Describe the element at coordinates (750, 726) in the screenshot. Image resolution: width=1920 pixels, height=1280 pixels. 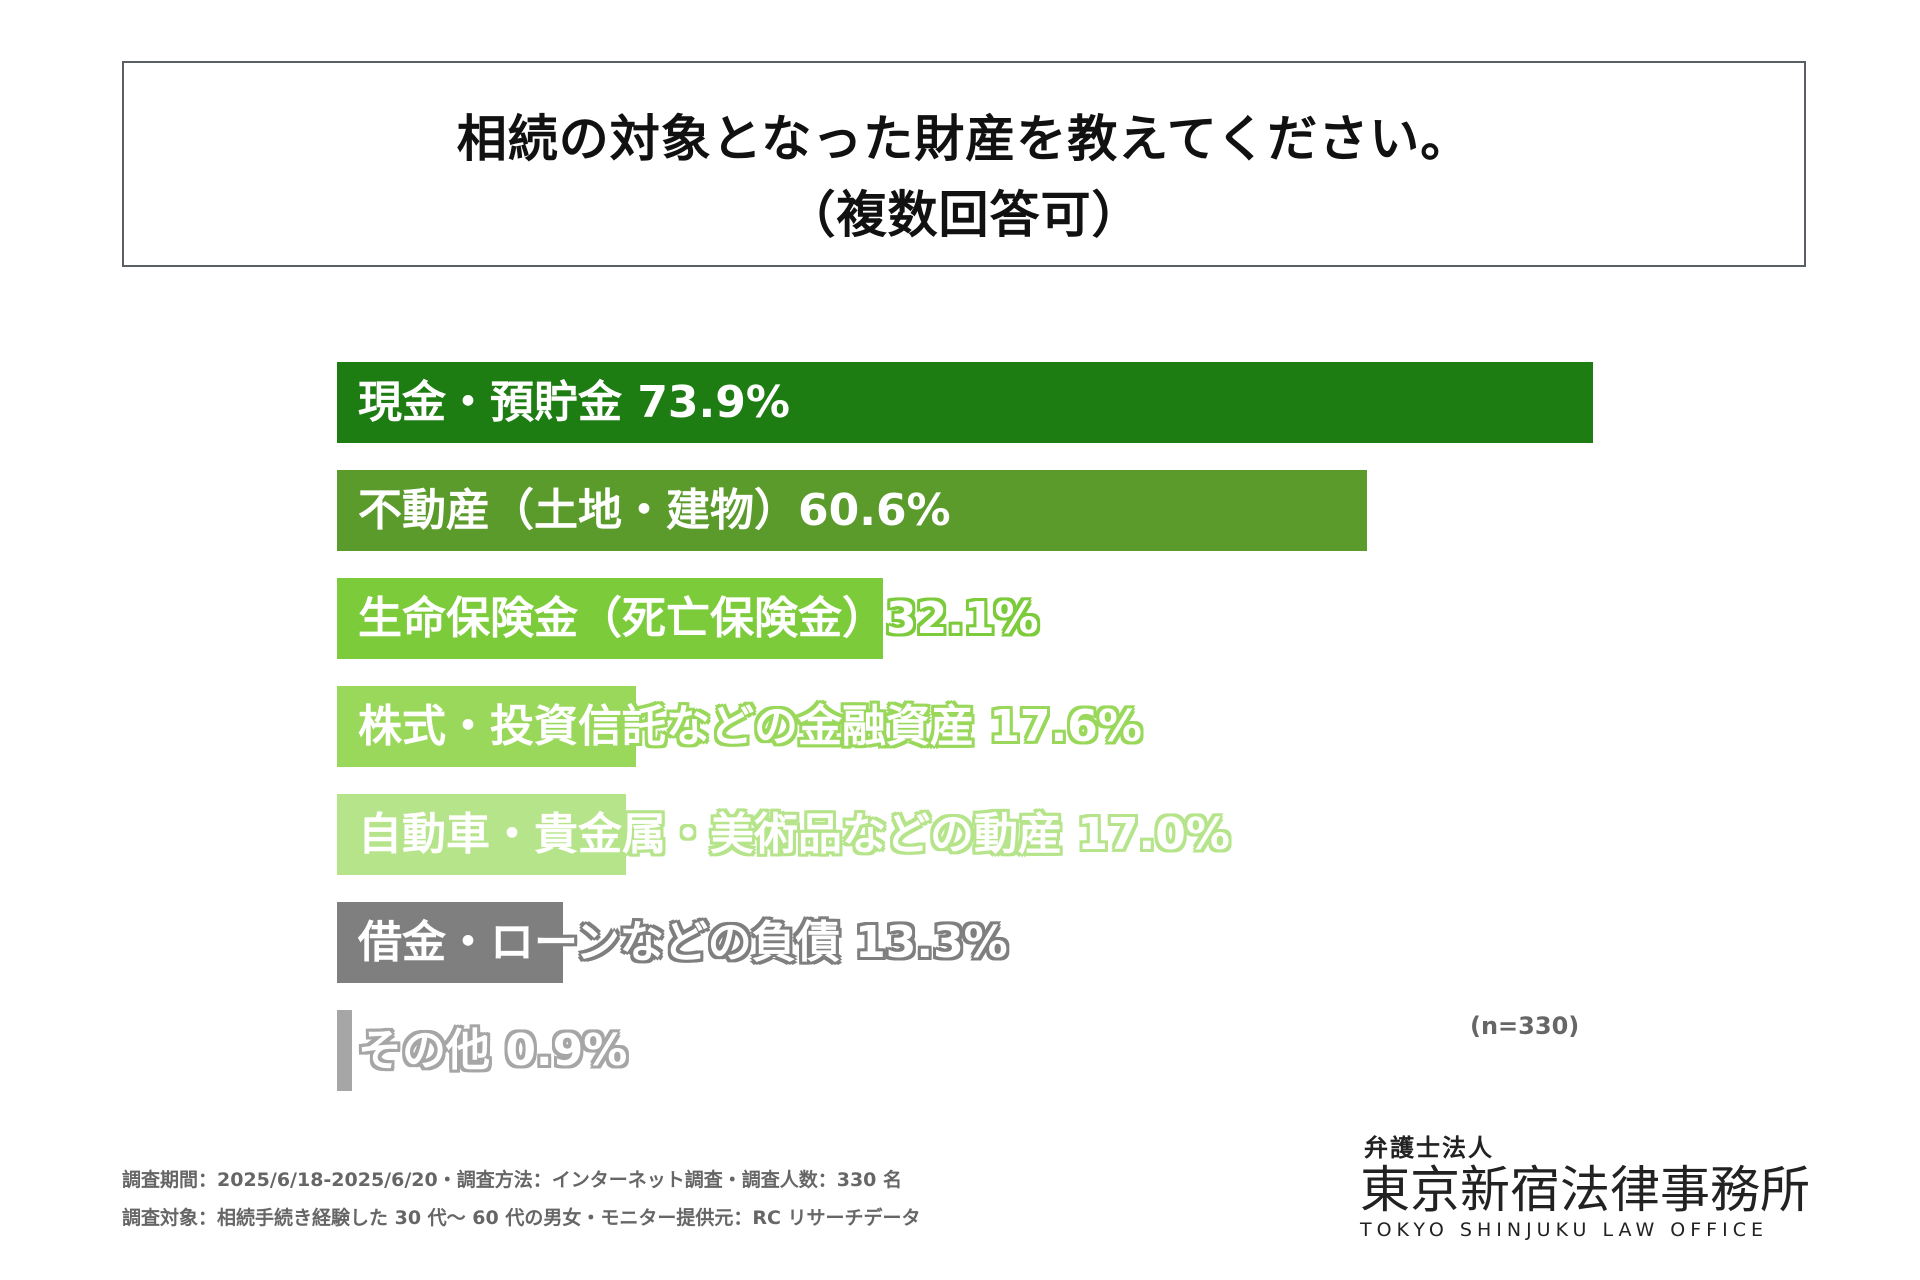
I see `bar-label-4: 株式・投資信託などの金融資産 17.6%` at that location.